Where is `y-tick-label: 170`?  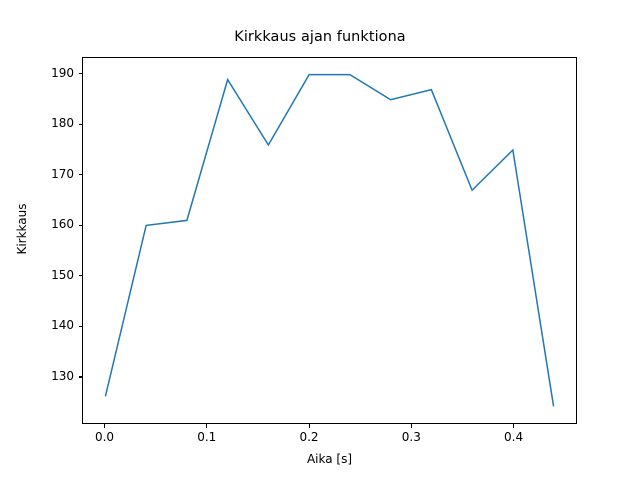
y-tick-label: 170 is located at coordinates (62, 173).